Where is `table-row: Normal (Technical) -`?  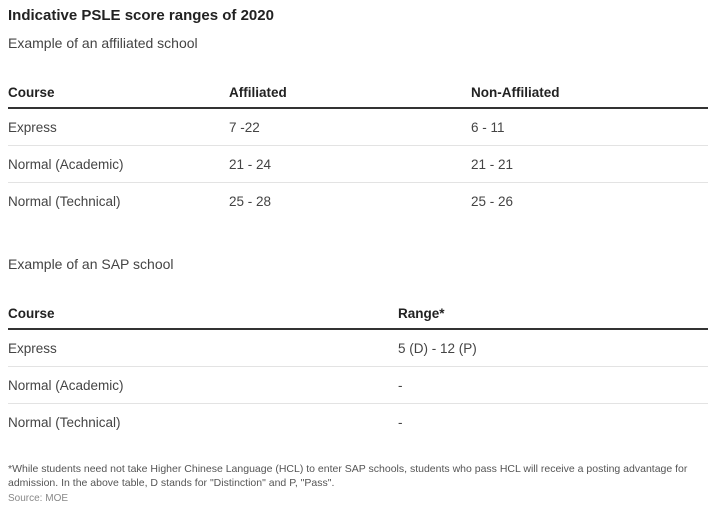
table-row: Normal (Technical) - is located at coordinates (358, 422).